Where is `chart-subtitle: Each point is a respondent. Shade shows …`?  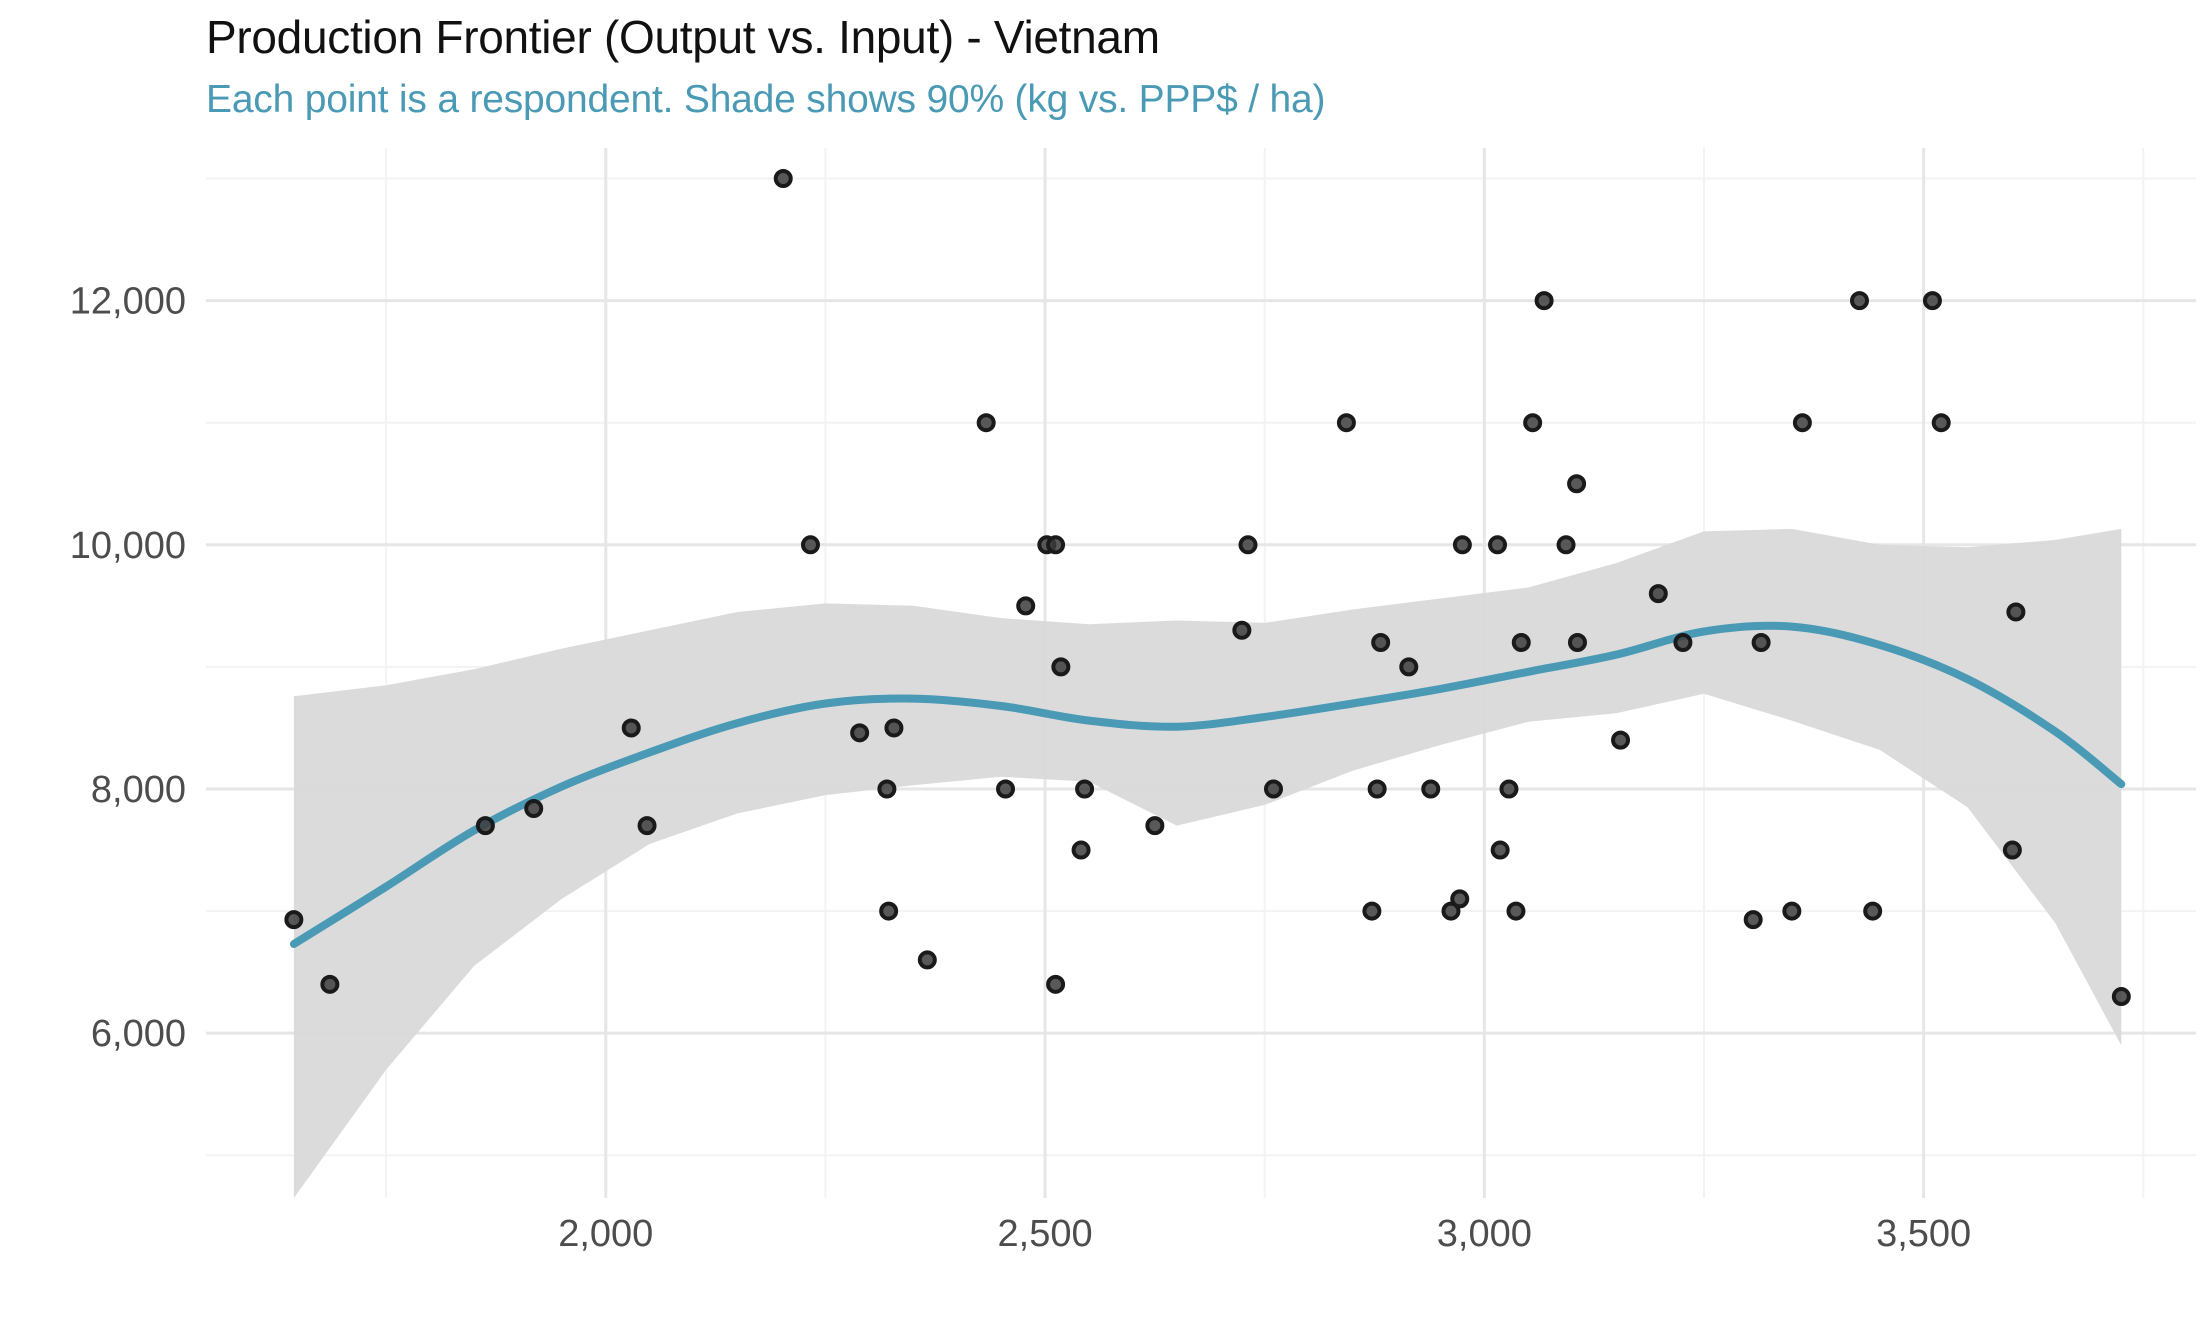 chart-subtitle: Each point is a respondent. Shade shows … is located at coordinates (766, 99).